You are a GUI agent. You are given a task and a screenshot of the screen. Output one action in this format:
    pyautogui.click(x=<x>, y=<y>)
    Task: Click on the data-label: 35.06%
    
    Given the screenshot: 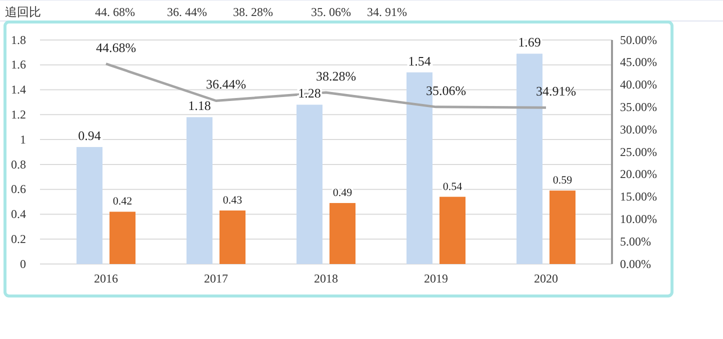 What is the action you would take?
    pyautogui.click(x=446, y=90)
    